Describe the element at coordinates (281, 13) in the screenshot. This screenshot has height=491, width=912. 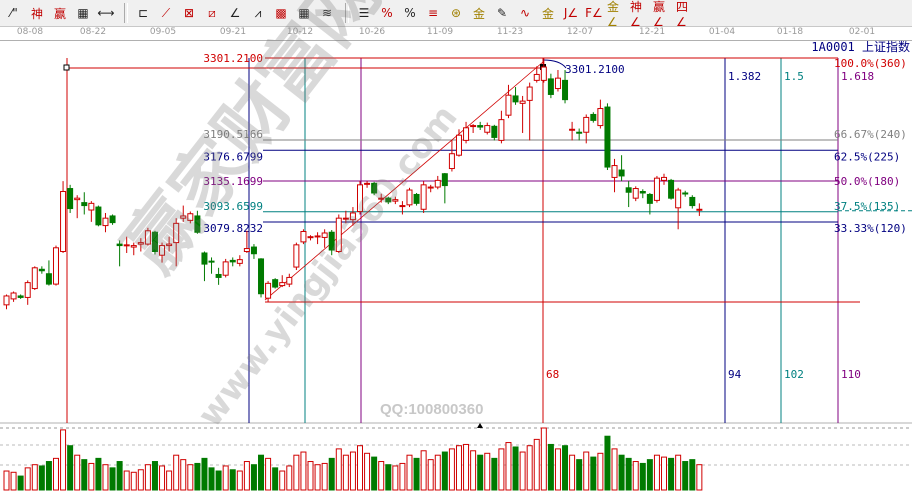
I see `grid-icon: ▩` at that location.